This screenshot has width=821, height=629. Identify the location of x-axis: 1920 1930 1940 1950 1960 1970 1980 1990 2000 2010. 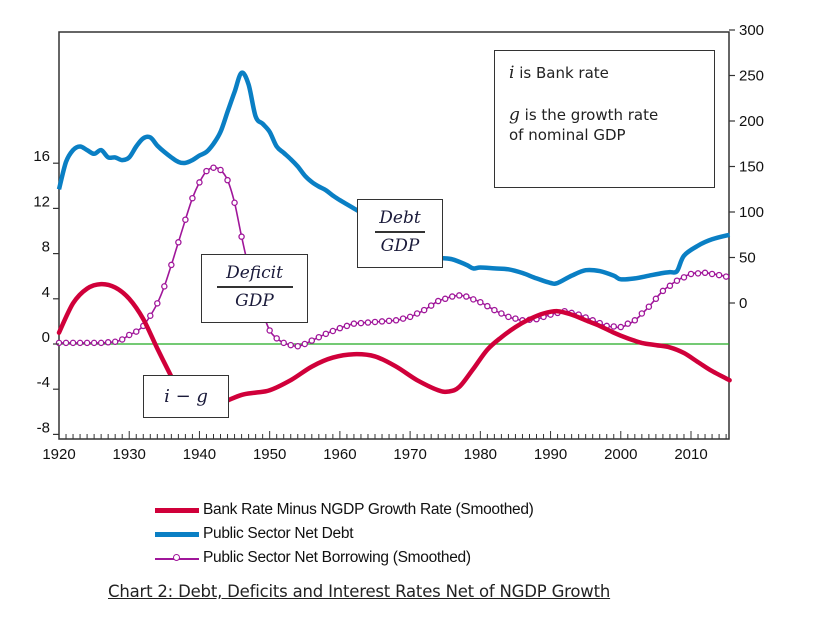
(384, 447).